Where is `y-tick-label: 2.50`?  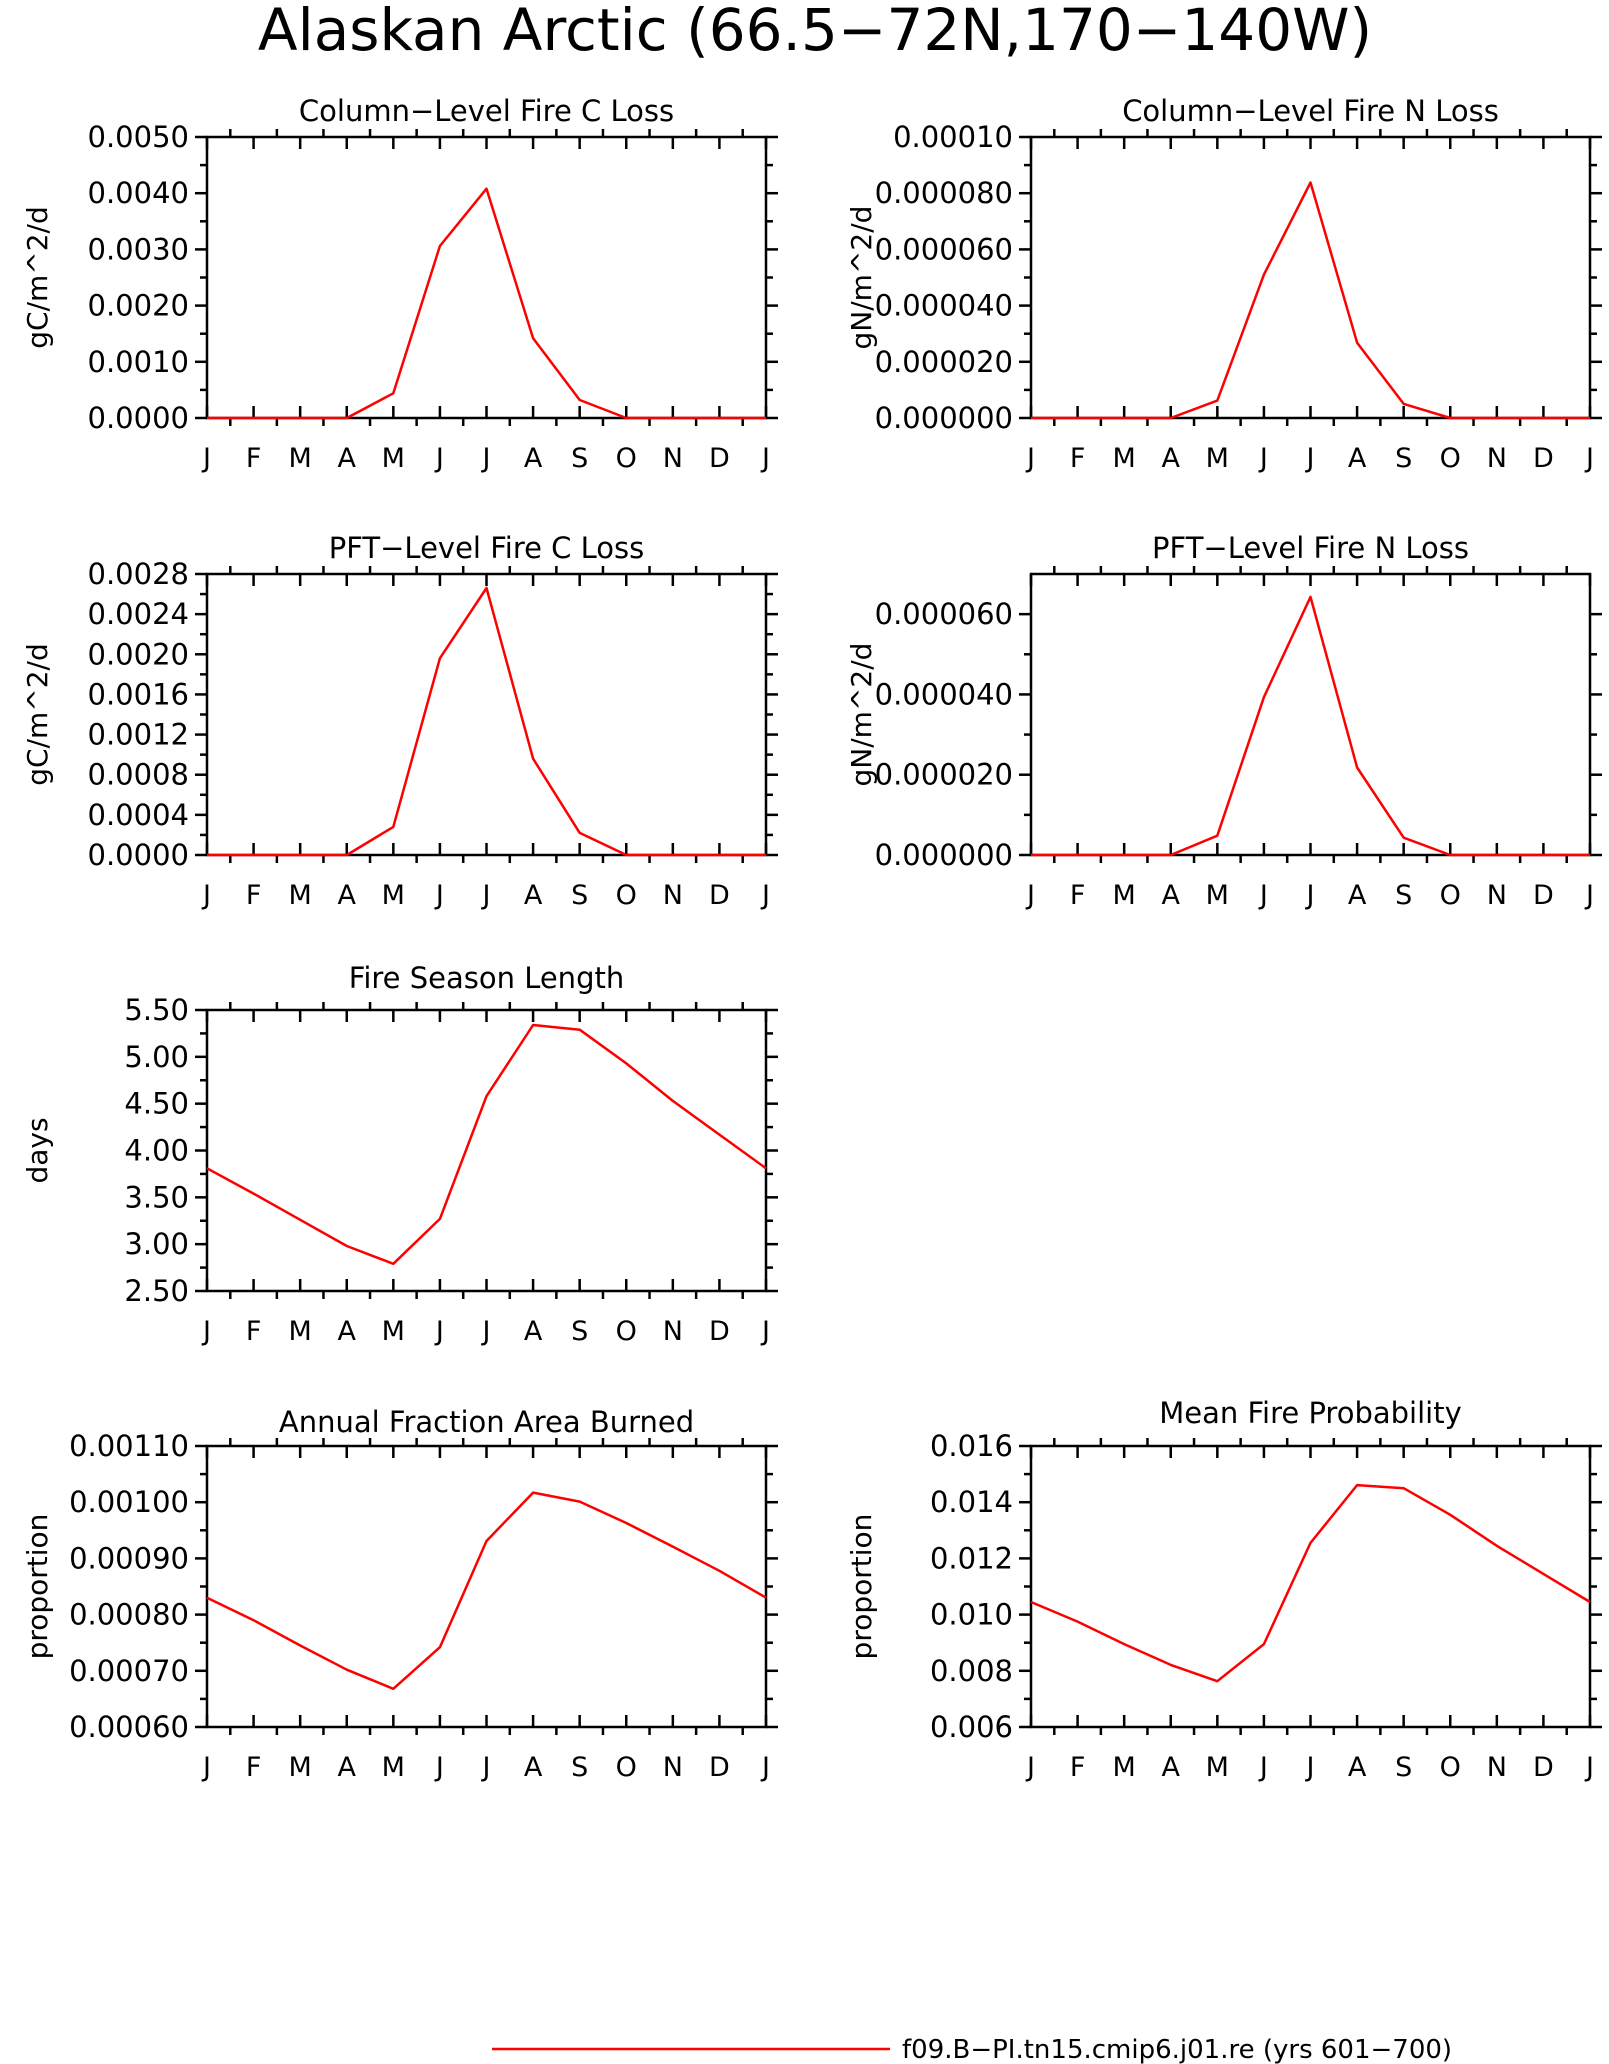
y-tick-label: 2.50 is located at coordinates (156, 1291).